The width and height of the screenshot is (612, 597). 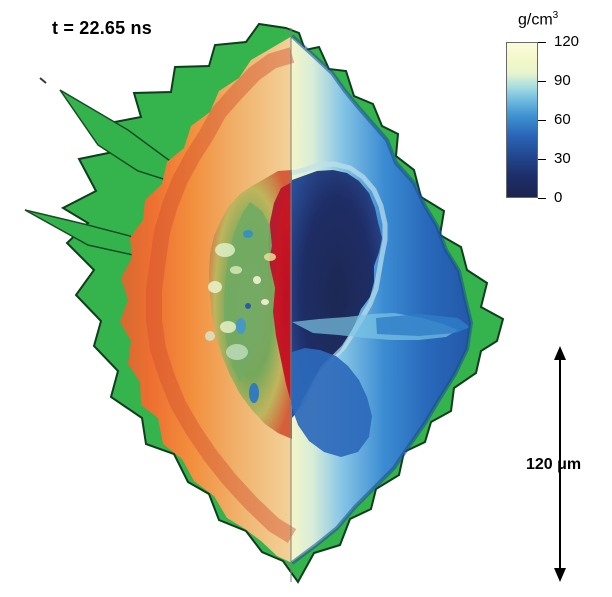 What do you see at coordinates (522, 120) in the screenshot?
I see `density-colorbar` at bounding box center [522, 120].